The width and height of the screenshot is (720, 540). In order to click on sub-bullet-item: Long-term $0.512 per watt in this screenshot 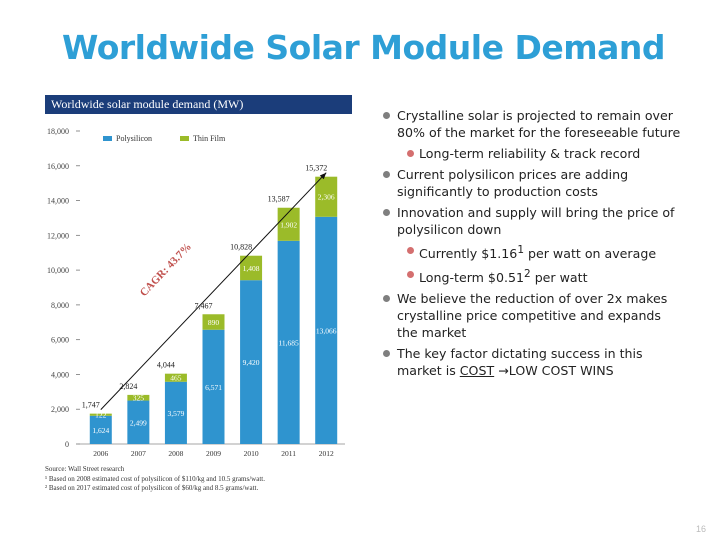, I will do `click(533, 276)`.